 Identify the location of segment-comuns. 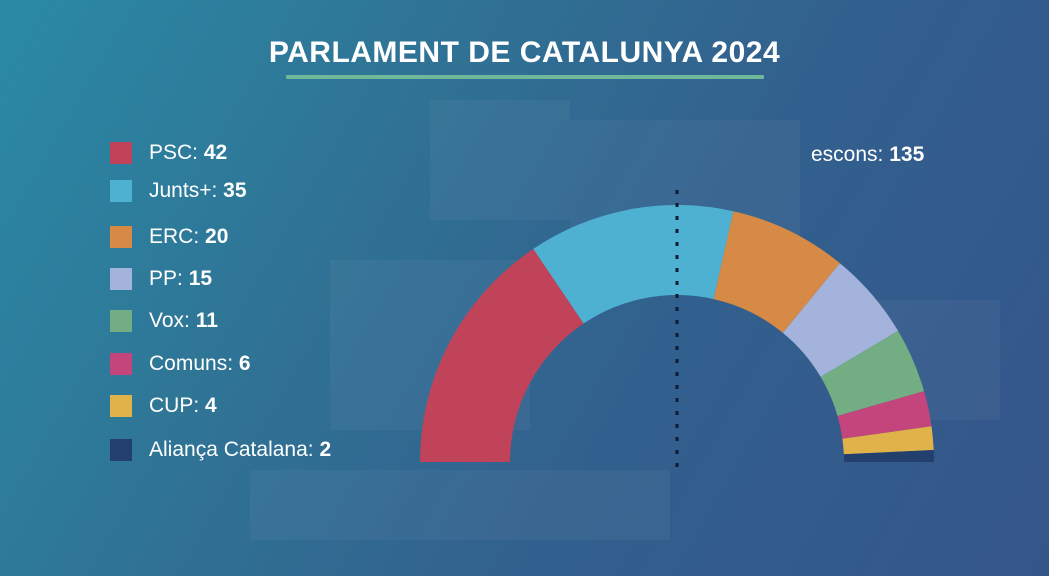
(884, 415).